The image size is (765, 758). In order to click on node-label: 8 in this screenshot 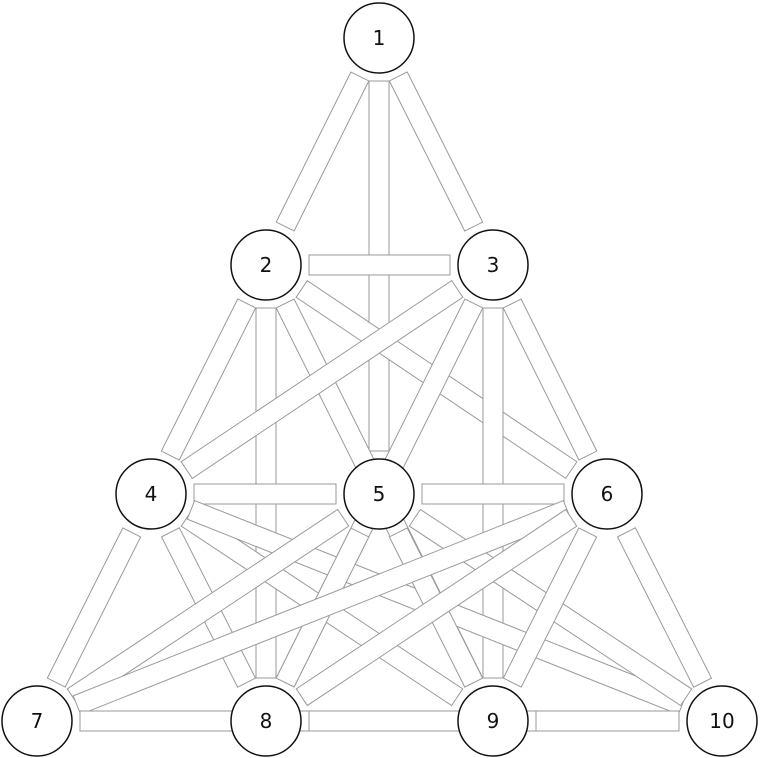, I will do `click(266, 721)`.